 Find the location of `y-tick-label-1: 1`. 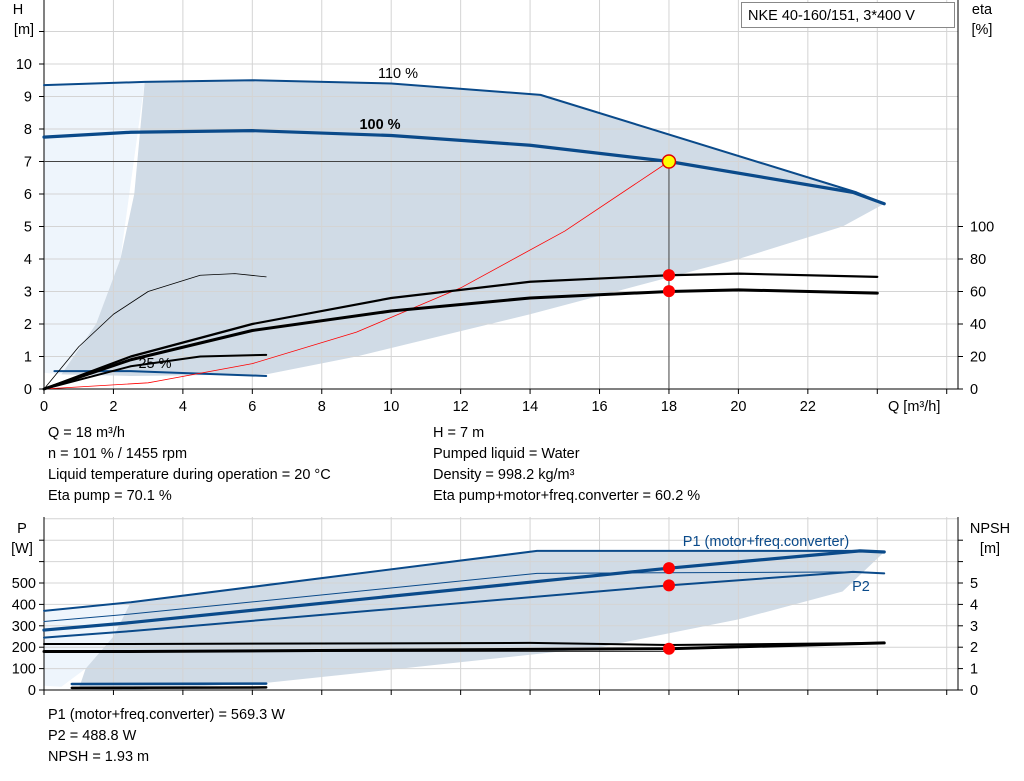

y-tick-label-1: 1 is located at coordinates (28, 358).